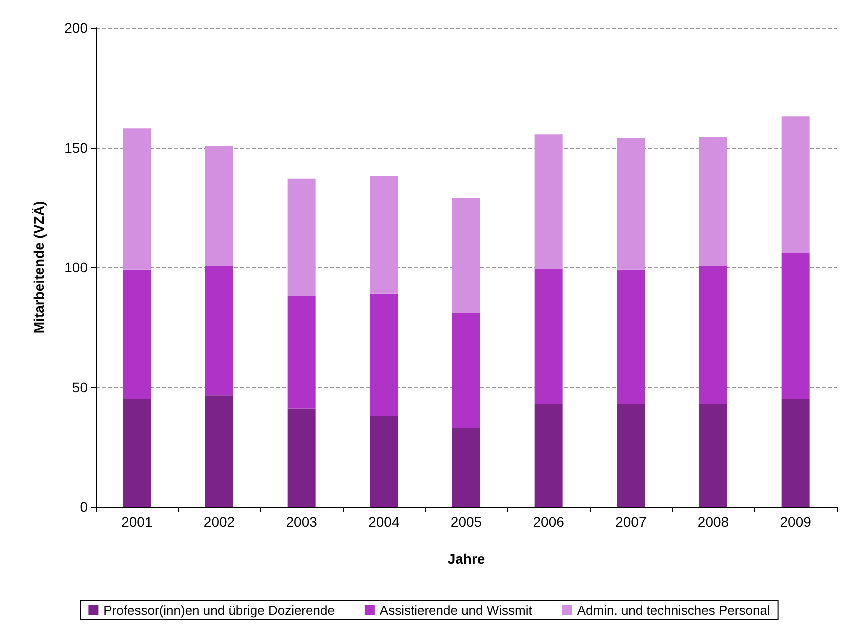 The height and width of the screenshot is (630, 859). Describe the element at coordinates (219, 610) in the screenshot. I see `legend-label: Professor(inn)en und übrige Dozierende` at that location.